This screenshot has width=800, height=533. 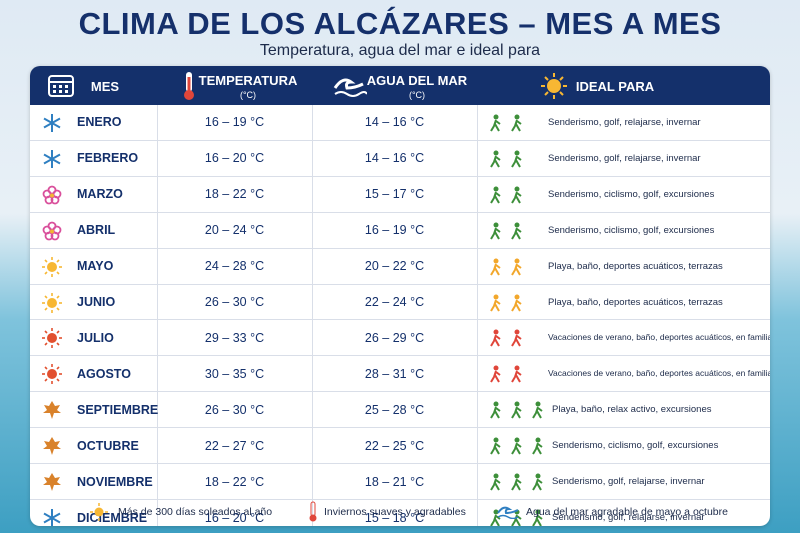 What do you see at coordinates (234, 337) in the screenshot?
I see `temperature: 29 – 33 °C` at bounding box center [234, 337].